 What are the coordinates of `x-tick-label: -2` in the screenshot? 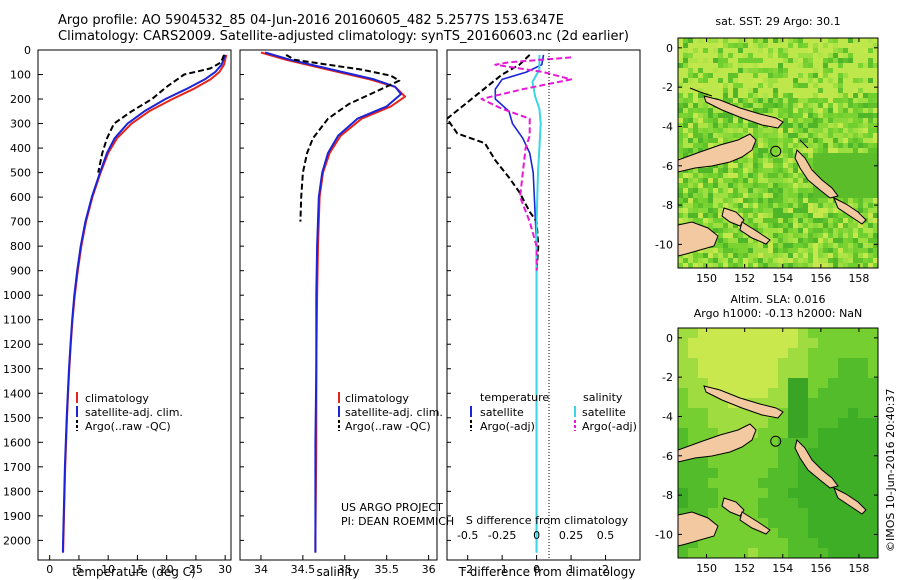 It's located at (467, 569).